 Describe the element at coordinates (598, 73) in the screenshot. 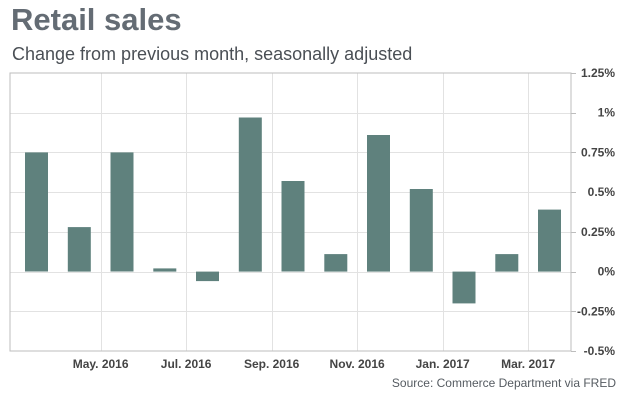

I see `y-tick-label: 1.25%` at that location.